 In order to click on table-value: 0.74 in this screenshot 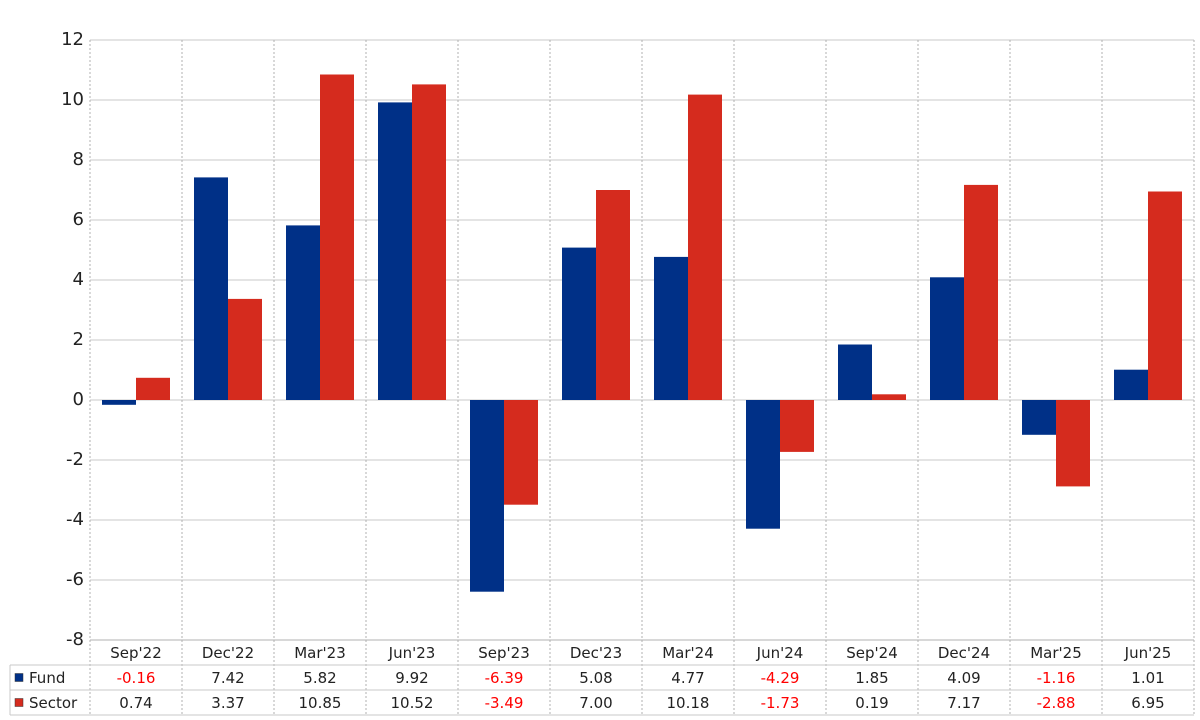, I will do `click(135, 703)`.